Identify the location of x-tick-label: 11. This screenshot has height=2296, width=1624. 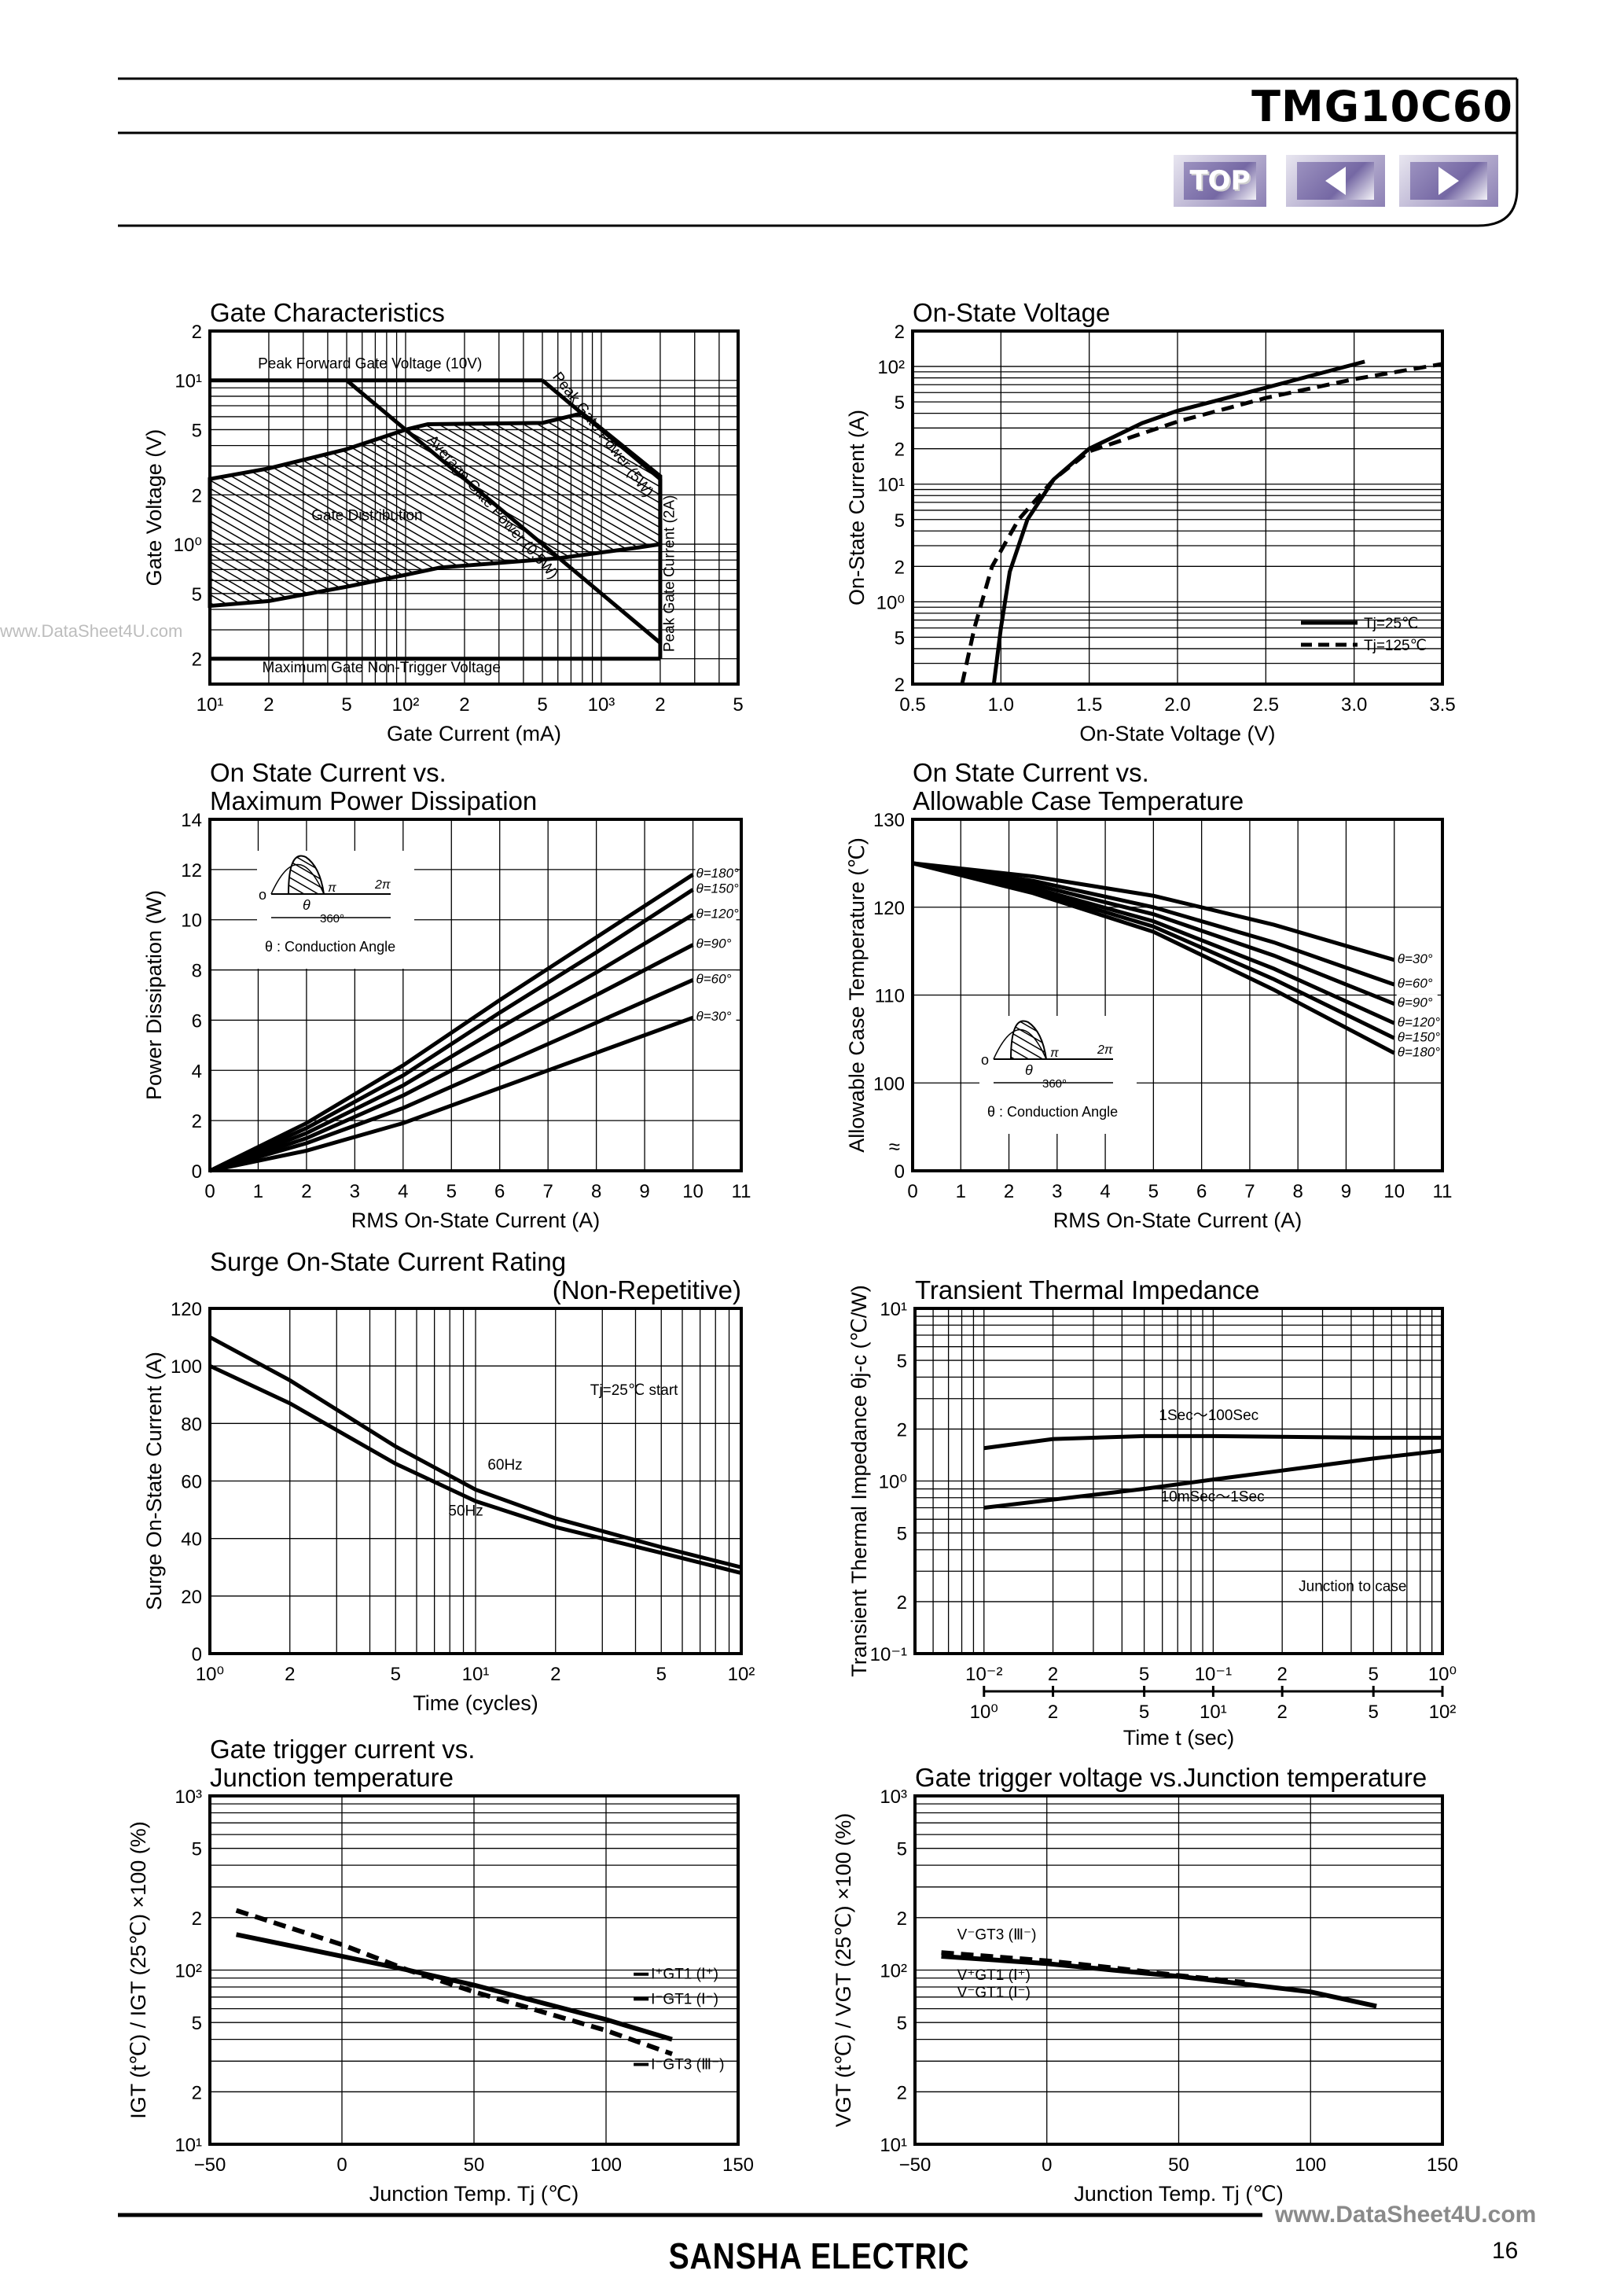
(1443, 1191).